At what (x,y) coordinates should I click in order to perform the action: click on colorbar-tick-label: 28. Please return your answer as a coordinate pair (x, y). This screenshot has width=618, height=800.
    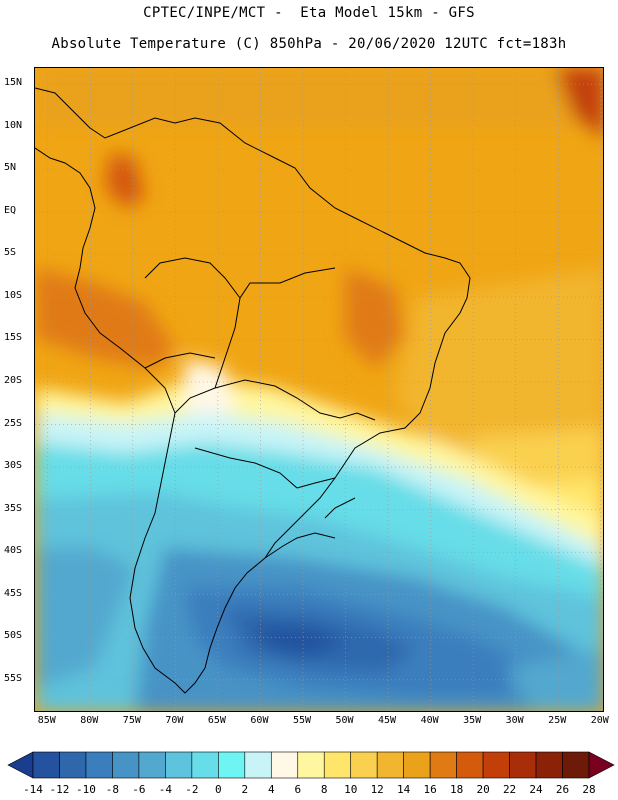
    Looking at the image, I should click on (589, 789).